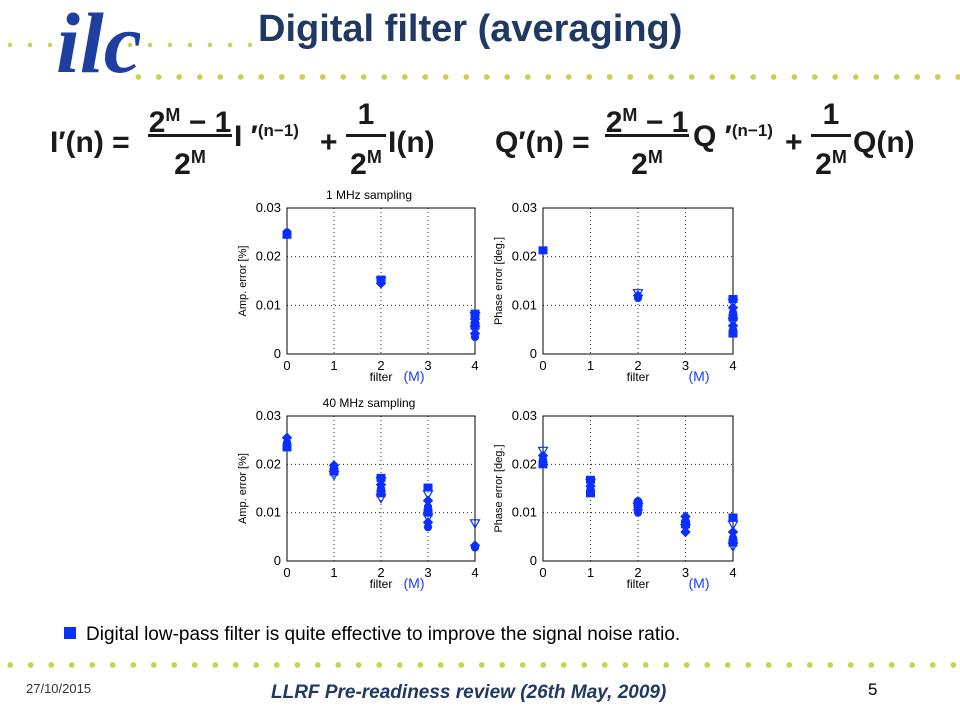  What do you see at coordinates (130, 45) in the screenshot?
I see `decorative-dots-top-left` at bounding box center [130, 45].